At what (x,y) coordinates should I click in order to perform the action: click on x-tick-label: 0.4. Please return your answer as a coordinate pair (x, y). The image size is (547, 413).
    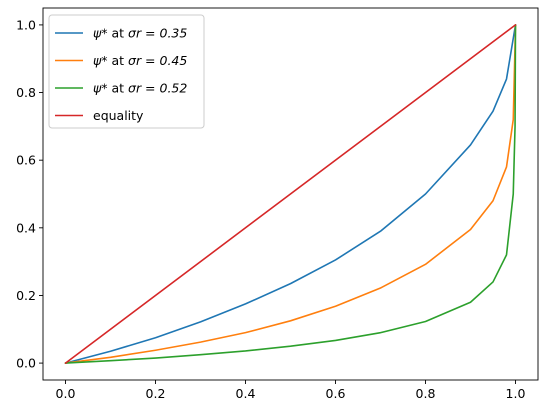
    Looking at the image, I should click on (246, 393).